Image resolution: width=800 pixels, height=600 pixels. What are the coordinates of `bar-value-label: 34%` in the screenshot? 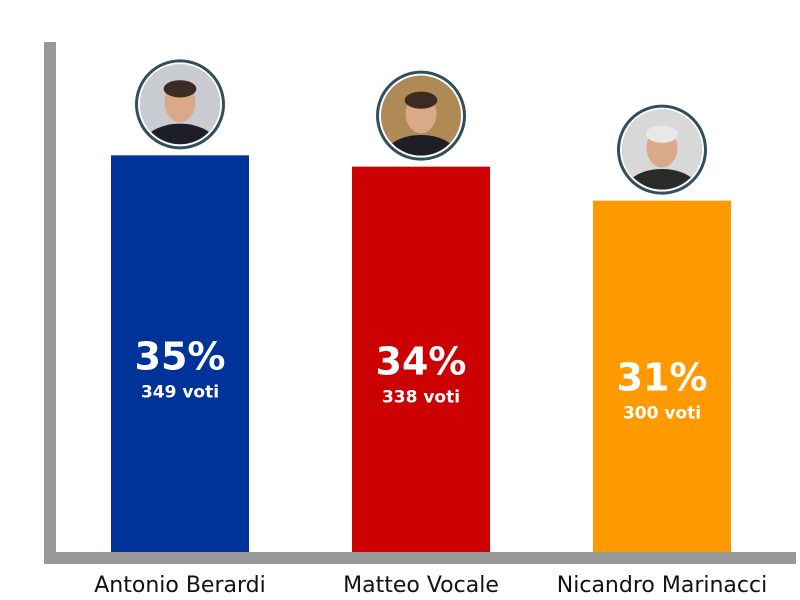 It's located at (421, 362).